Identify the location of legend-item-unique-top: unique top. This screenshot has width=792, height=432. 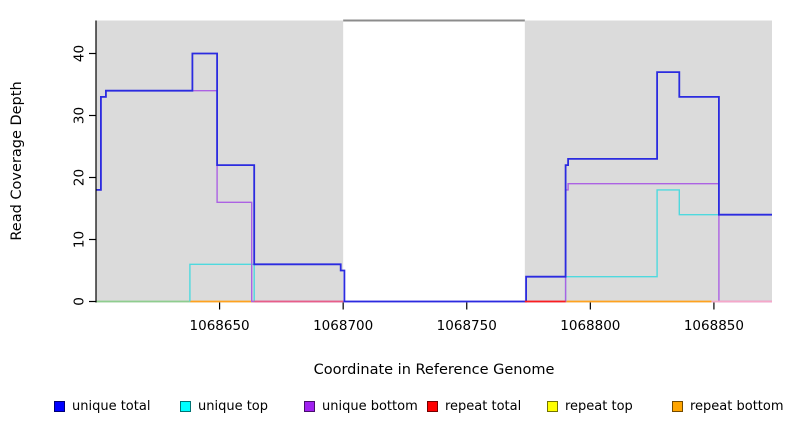
(224, 406).